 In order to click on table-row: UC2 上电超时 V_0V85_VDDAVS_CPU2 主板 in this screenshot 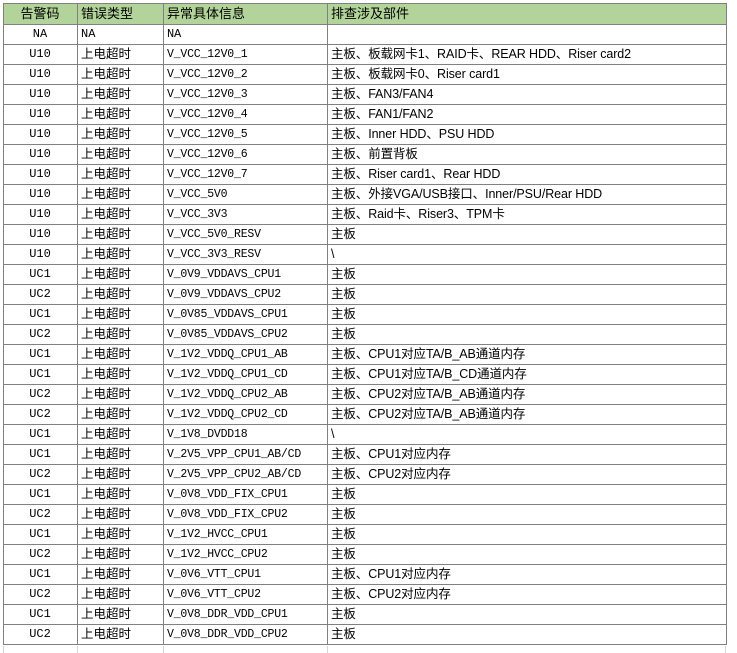, I will do `click(365, 334)`.